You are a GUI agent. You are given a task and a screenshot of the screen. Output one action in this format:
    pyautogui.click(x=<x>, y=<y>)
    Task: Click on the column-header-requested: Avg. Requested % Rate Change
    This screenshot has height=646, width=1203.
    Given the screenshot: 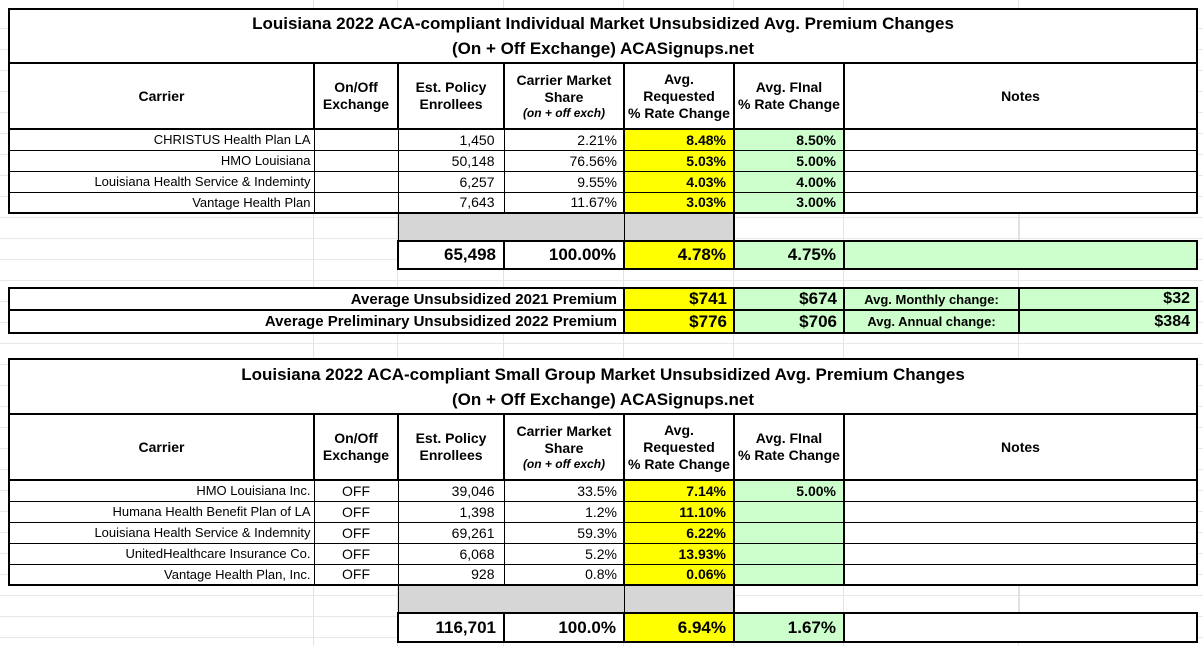 What is the action you would take?
    pyautogui.click(x=679, y=96)
    